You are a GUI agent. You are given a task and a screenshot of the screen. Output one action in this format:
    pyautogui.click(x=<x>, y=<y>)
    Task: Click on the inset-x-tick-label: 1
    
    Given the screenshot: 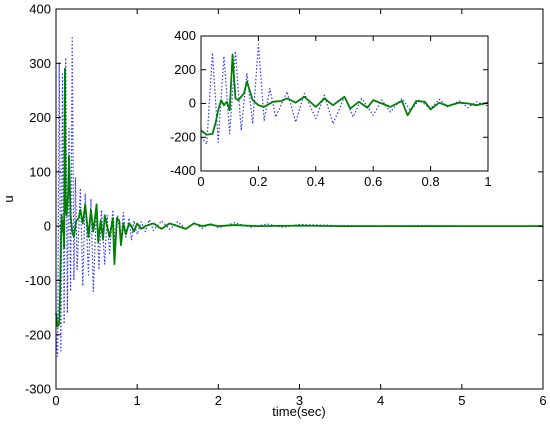 What is the action you would take?
    pyautogui.click(x=487, y=181)
    